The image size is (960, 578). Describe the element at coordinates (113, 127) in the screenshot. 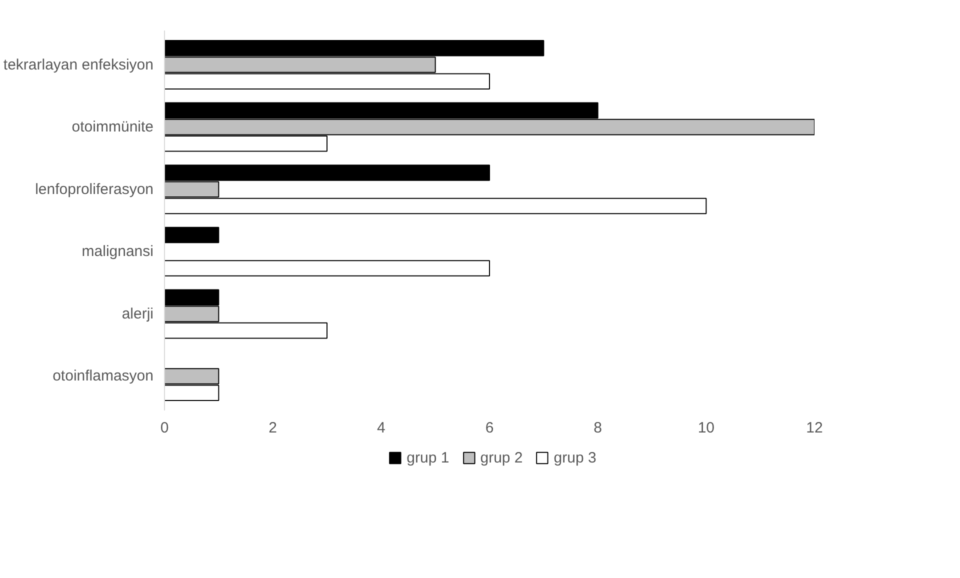

I see `y-tick-label: otoimmünite` at that location.